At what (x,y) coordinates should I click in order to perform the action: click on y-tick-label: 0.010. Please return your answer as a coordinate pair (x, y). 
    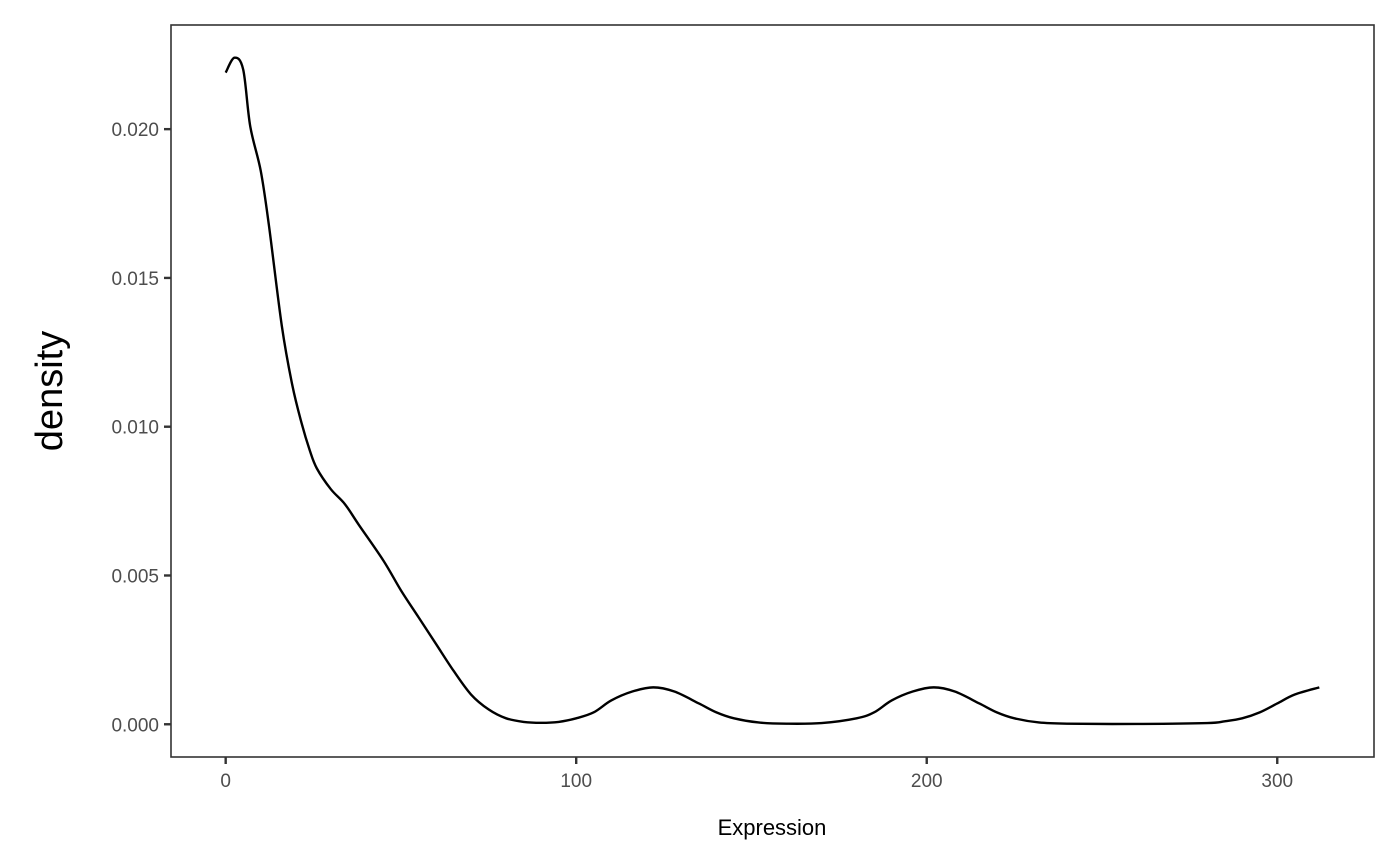
    Looking at the image, I should click on (135, 428).